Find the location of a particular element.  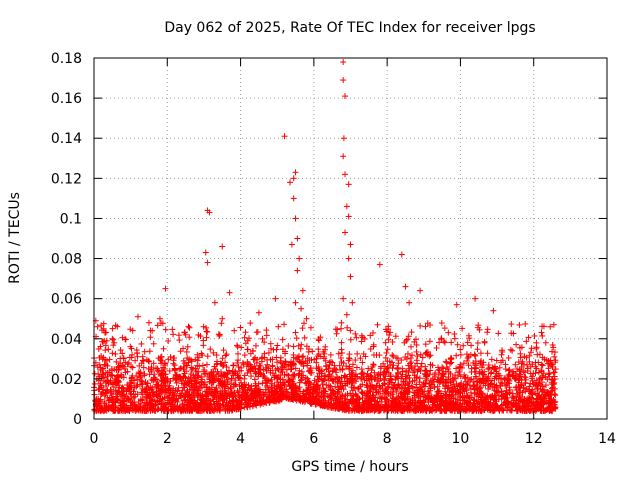

y-tick-label: 0.04 is located at coordinates (66, 340).